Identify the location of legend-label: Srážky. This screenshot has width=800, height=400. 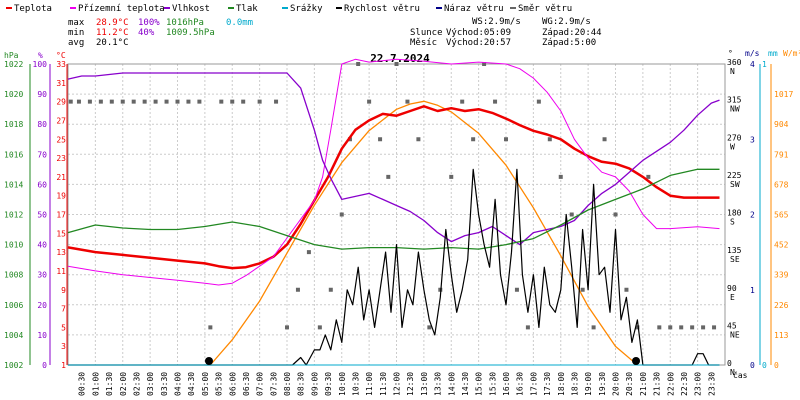
(306, 9).